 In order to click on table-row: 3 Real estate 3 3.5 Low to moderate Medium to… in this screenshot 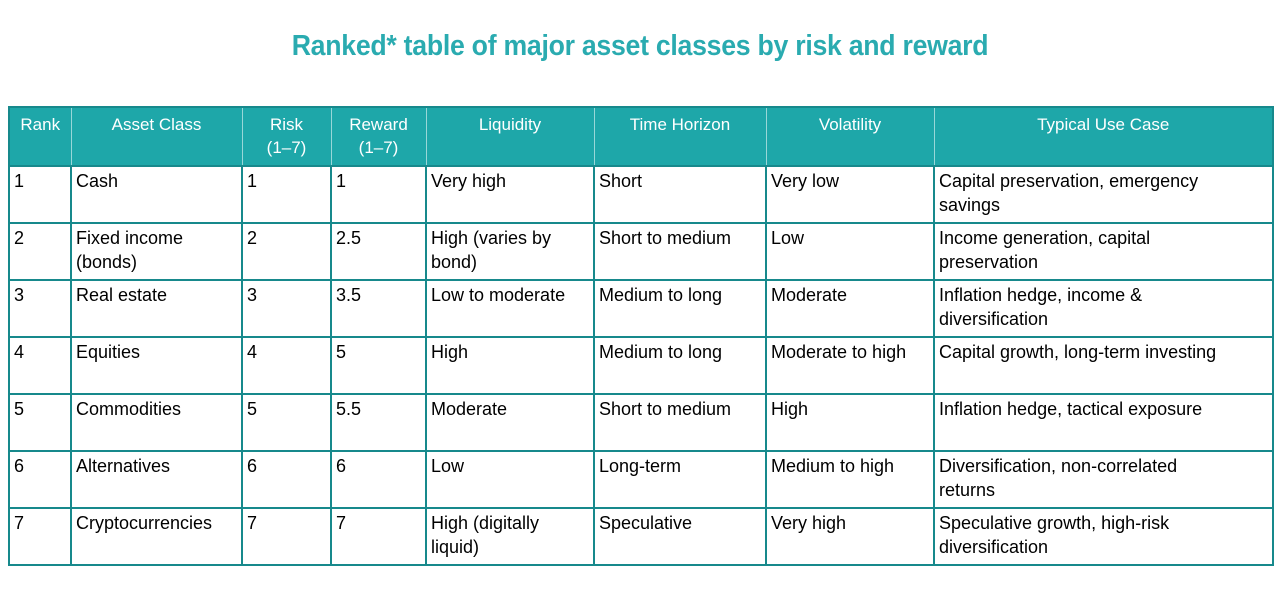, I will do `click(641, 308)`.